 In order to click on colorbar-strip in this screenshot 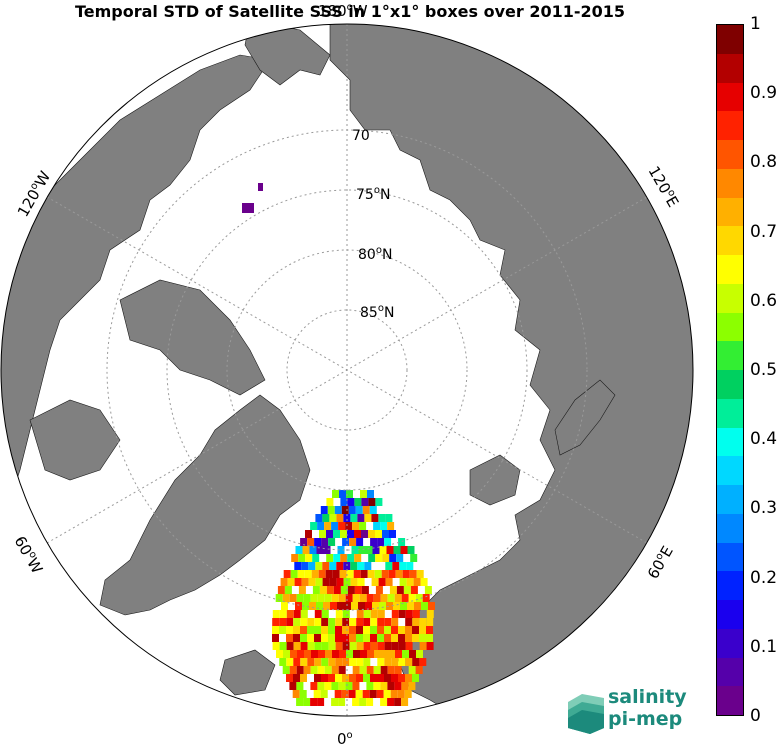, I will do `click(730, 370)`.